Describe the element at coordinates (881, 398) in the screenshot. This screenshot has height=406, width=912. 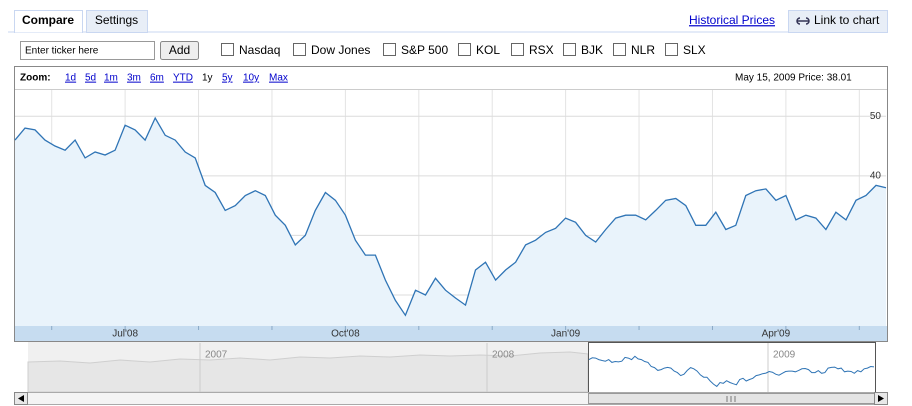
I see `arrow-right` at that location.